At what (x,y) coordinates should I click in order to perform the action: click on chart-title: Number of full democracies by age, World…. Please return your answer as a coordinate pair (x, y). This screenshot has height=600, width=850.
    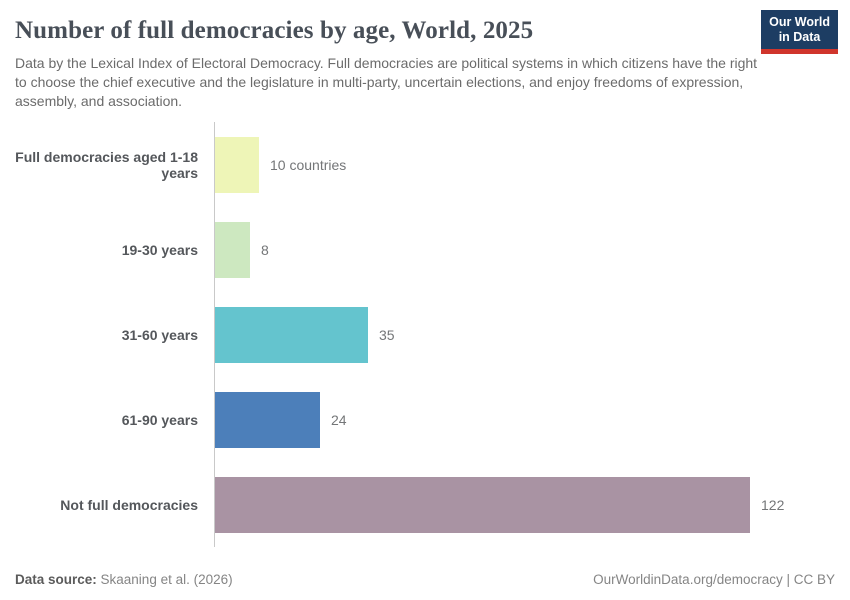
    Looking at the image, I should click on (274, 30).